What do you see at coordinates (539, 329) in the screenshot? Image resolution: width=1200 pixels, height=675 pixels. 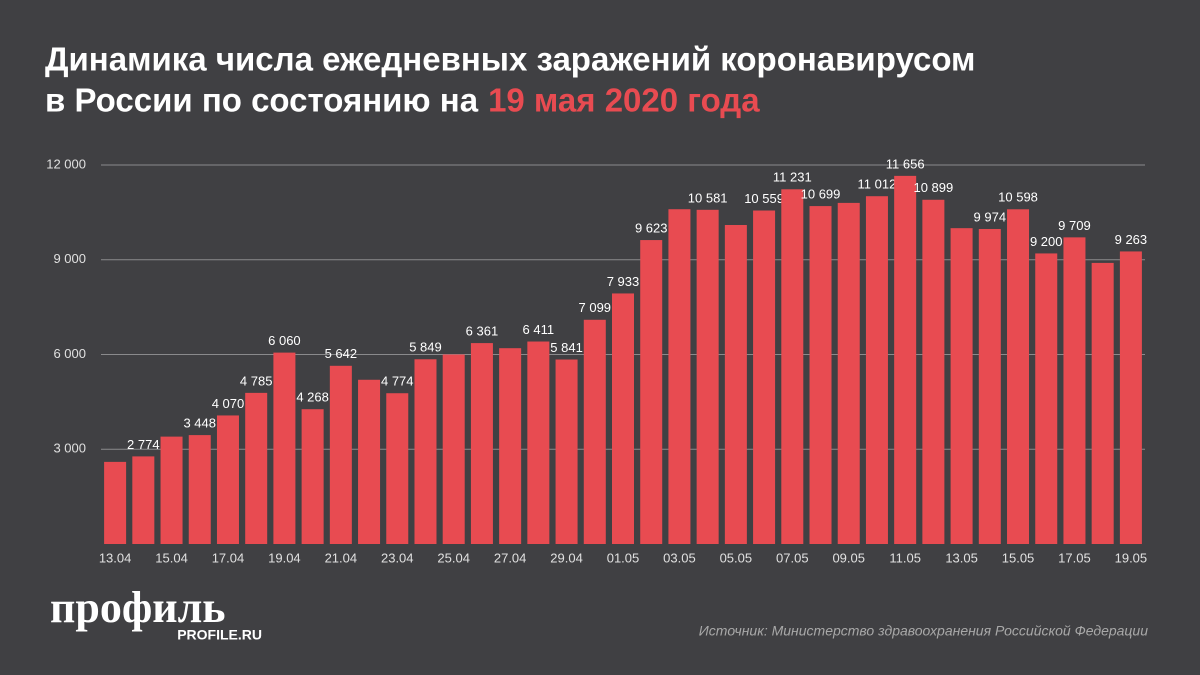 I see `value-label: 6 411` at bounding box center [539, 329].